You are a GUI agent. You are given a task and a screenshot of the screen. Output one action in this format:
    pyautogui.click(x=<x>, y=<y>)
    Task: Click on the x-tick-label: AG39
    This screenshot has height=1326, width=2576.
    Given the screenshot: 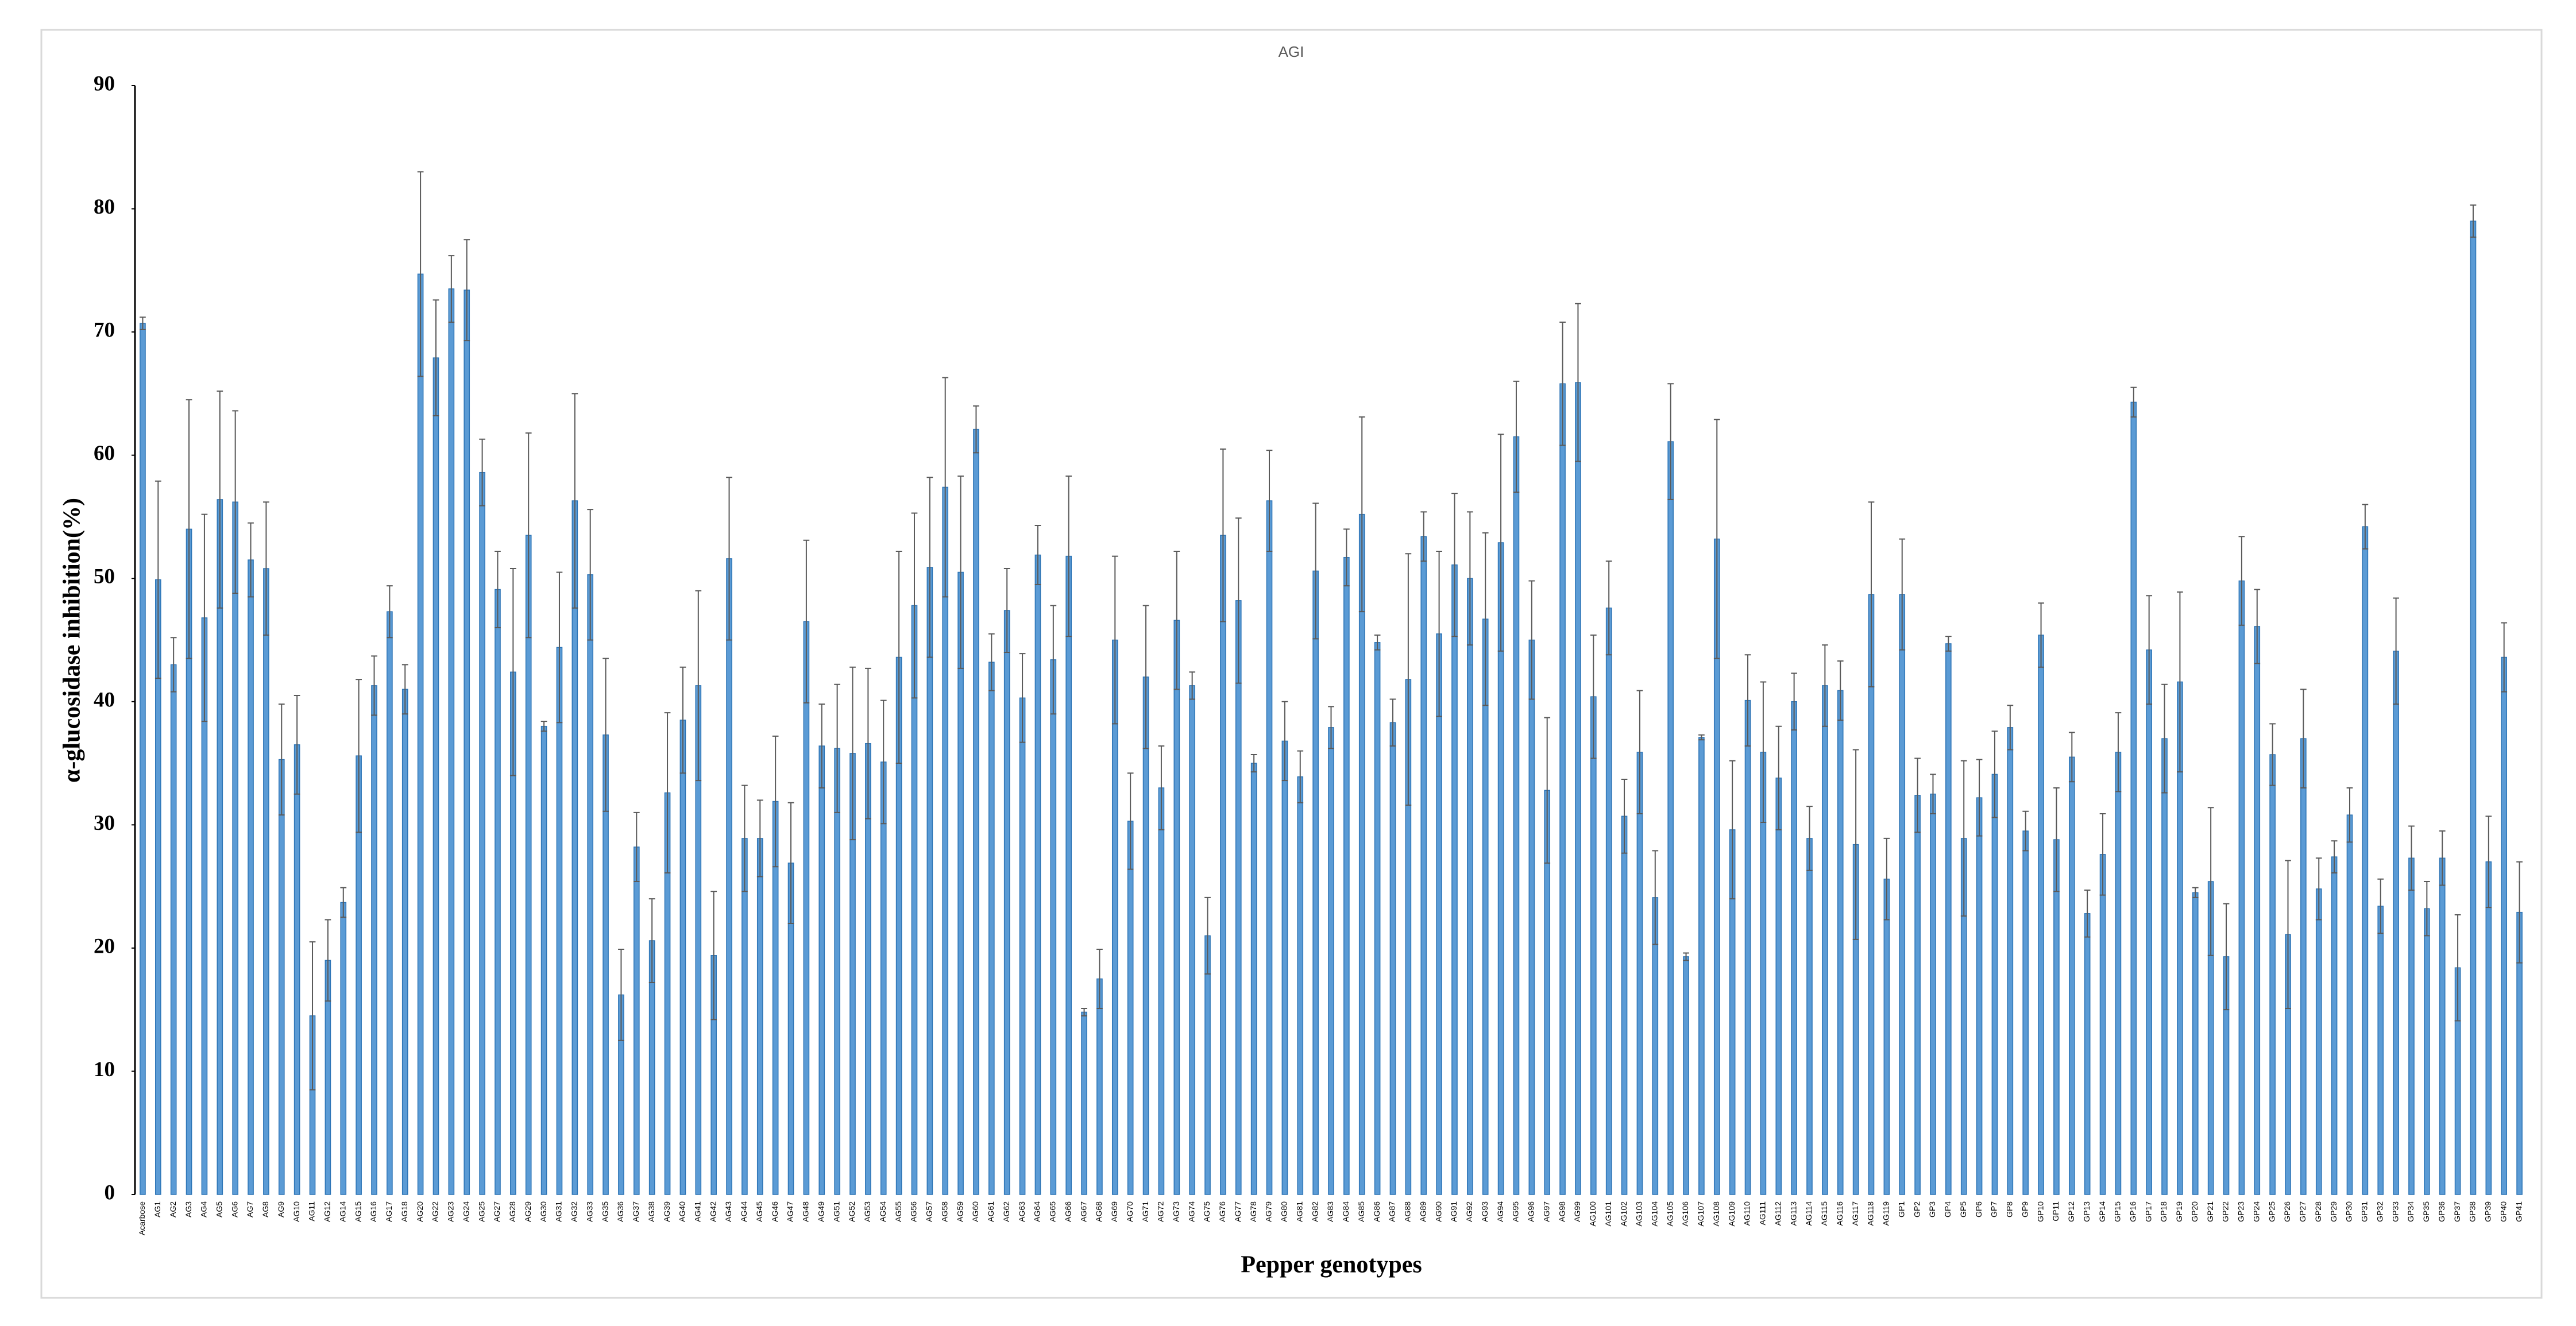 What is the action you would take?
    pyautogui.click(x=666, y=1211)
    